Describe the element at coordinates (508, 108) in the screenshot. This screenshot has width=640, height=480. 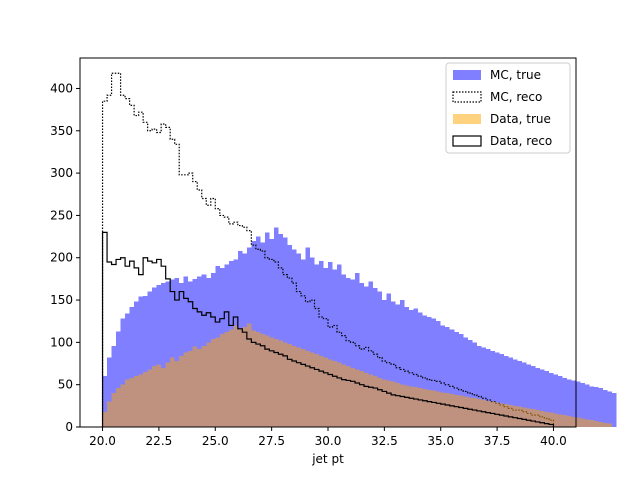
I see `legend-box` at that location.